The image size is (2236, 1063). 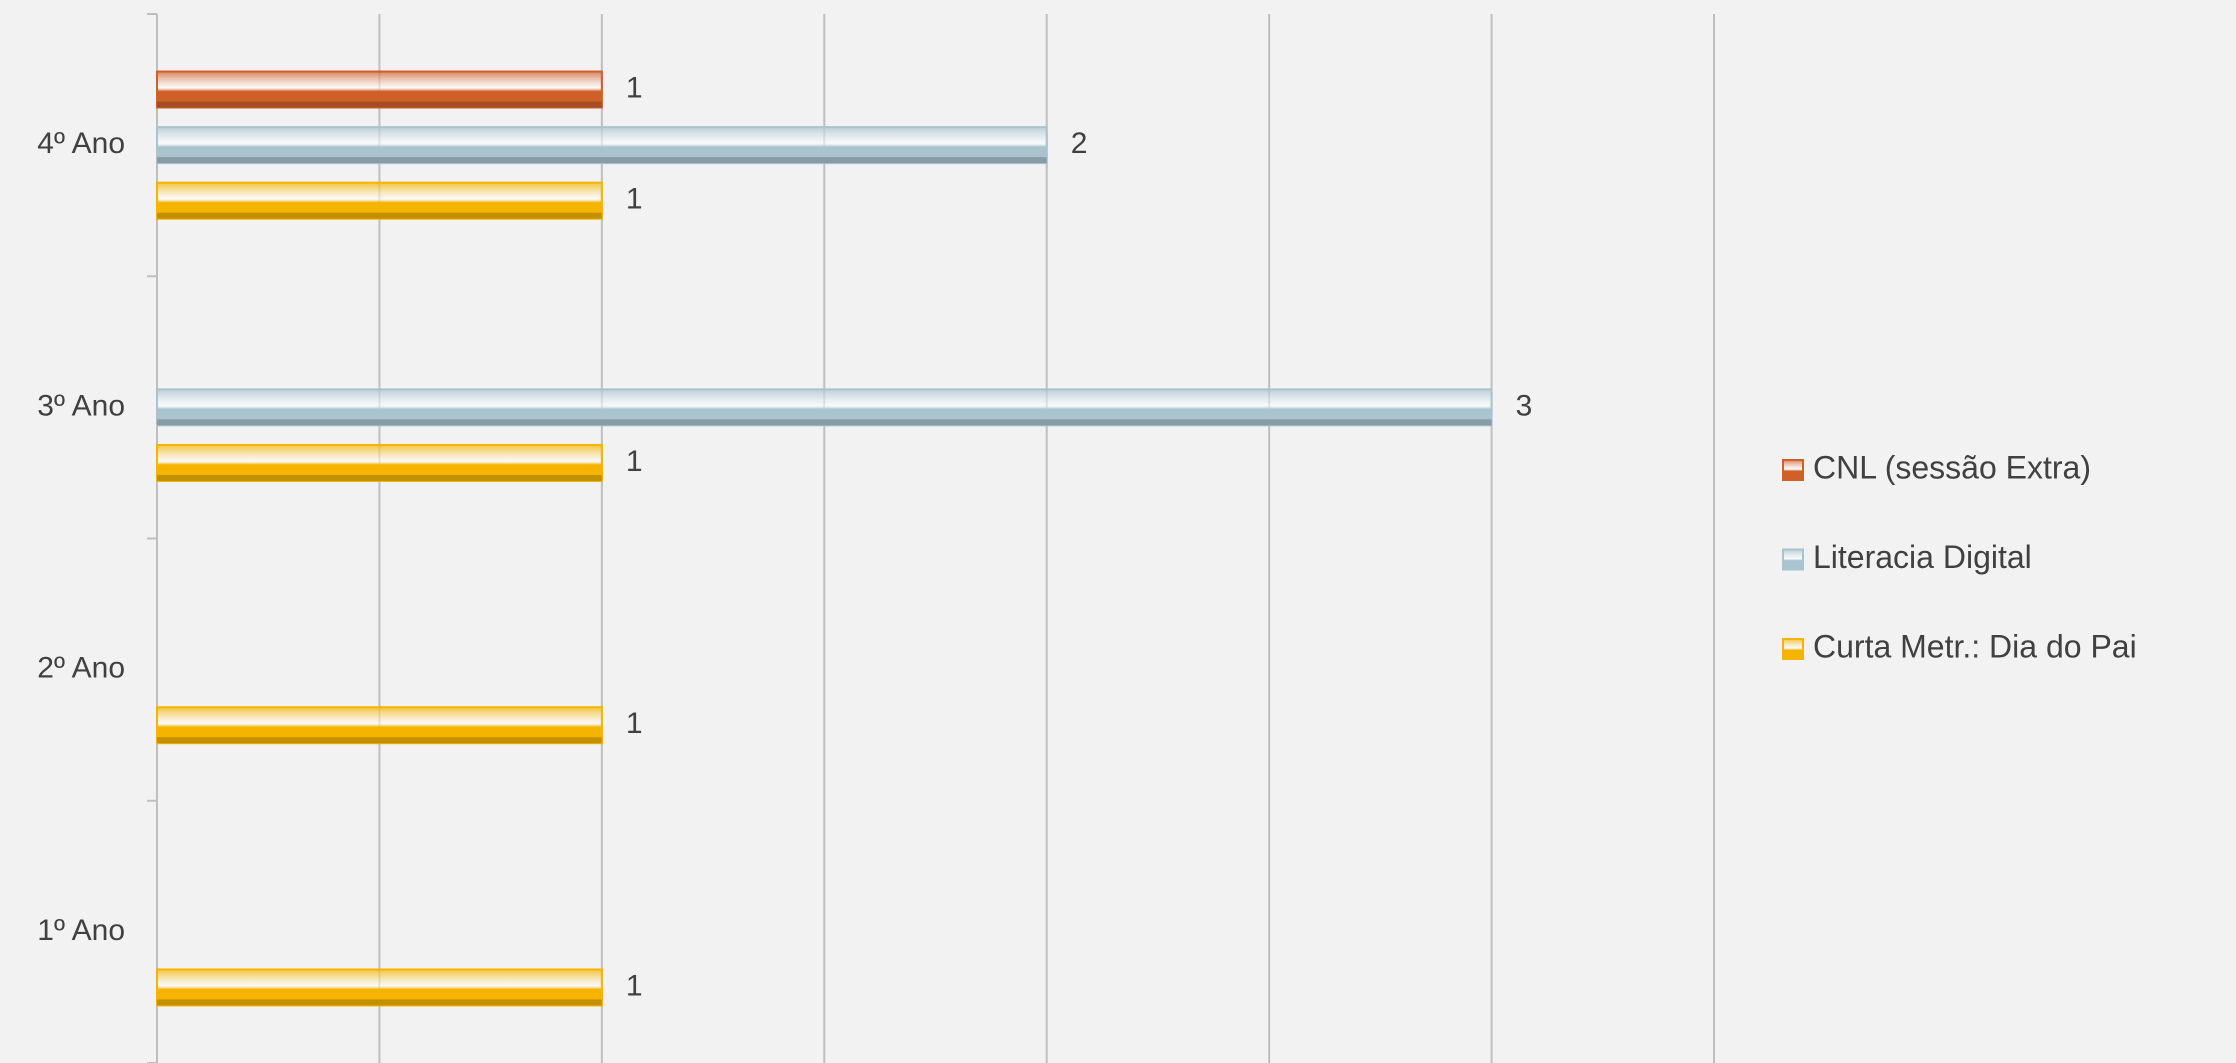 What do you see at coordinates (81, 405) in the screenshot?
I see `y-tick-label: 3º Ano` at bounding box center [81, 405].